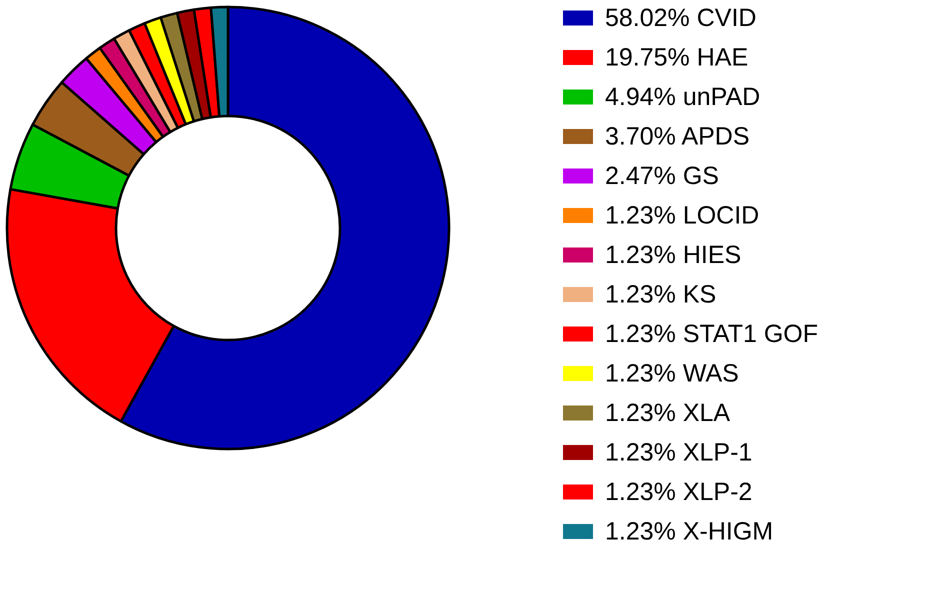 Image resolution: width=945 pixels, height=592 pixels. Describe the element at coordinates (678, 492) in the screenshot. I see `legend-label: 1.23% XLP-2` at that location.